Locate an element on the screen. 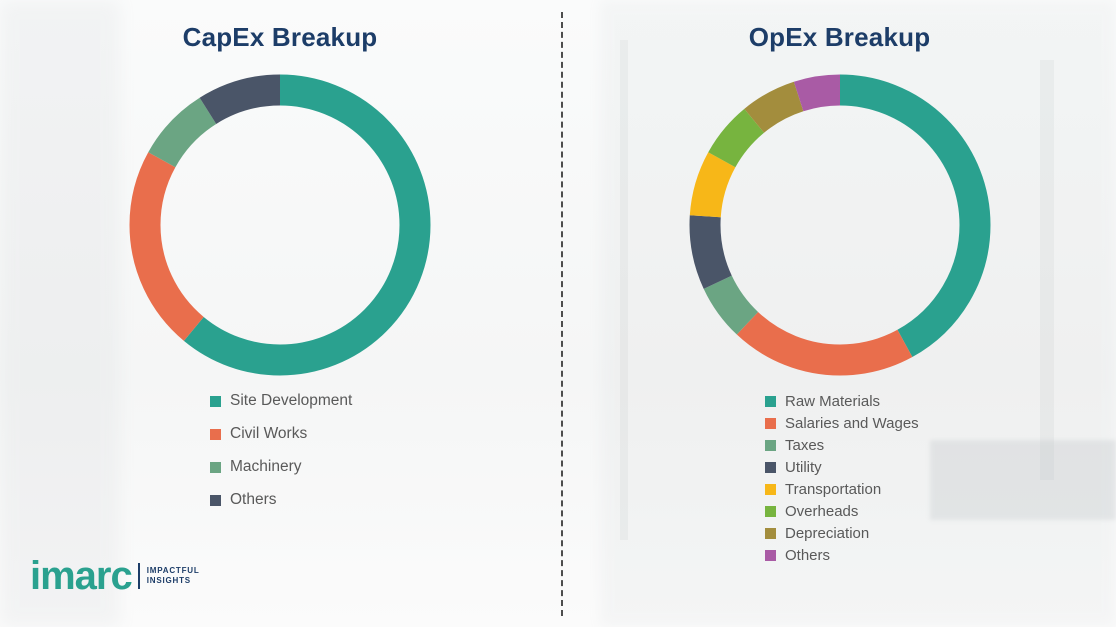 The image size is (1116, 627). legend-label: Civil Works is located at coordinates (269, 433).